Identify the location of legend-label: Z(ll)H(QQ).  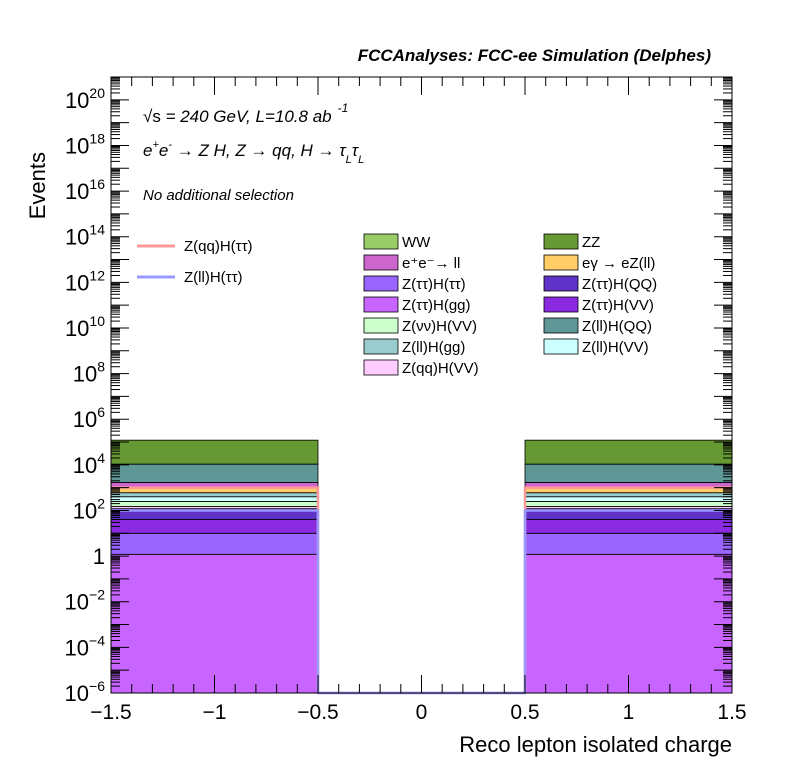
(617, 326).